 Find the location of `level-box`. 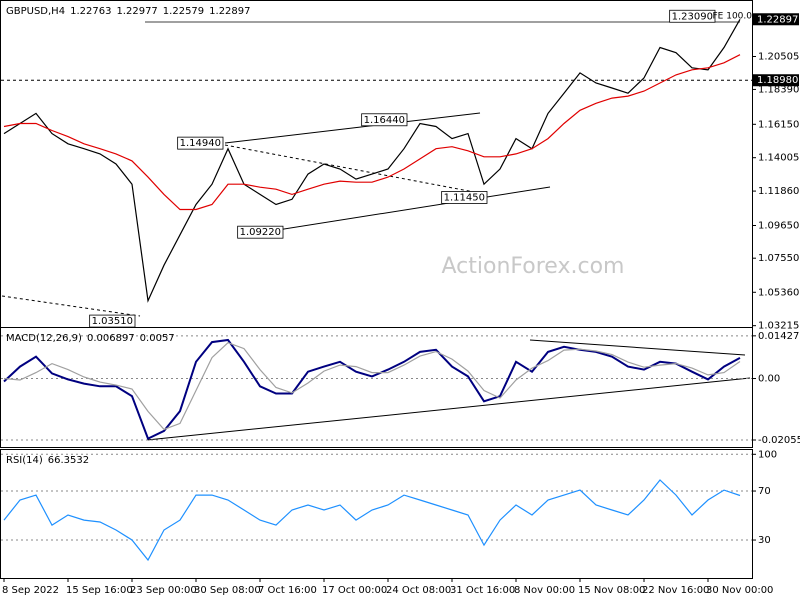

level-box is located at coordinates (776, 80).